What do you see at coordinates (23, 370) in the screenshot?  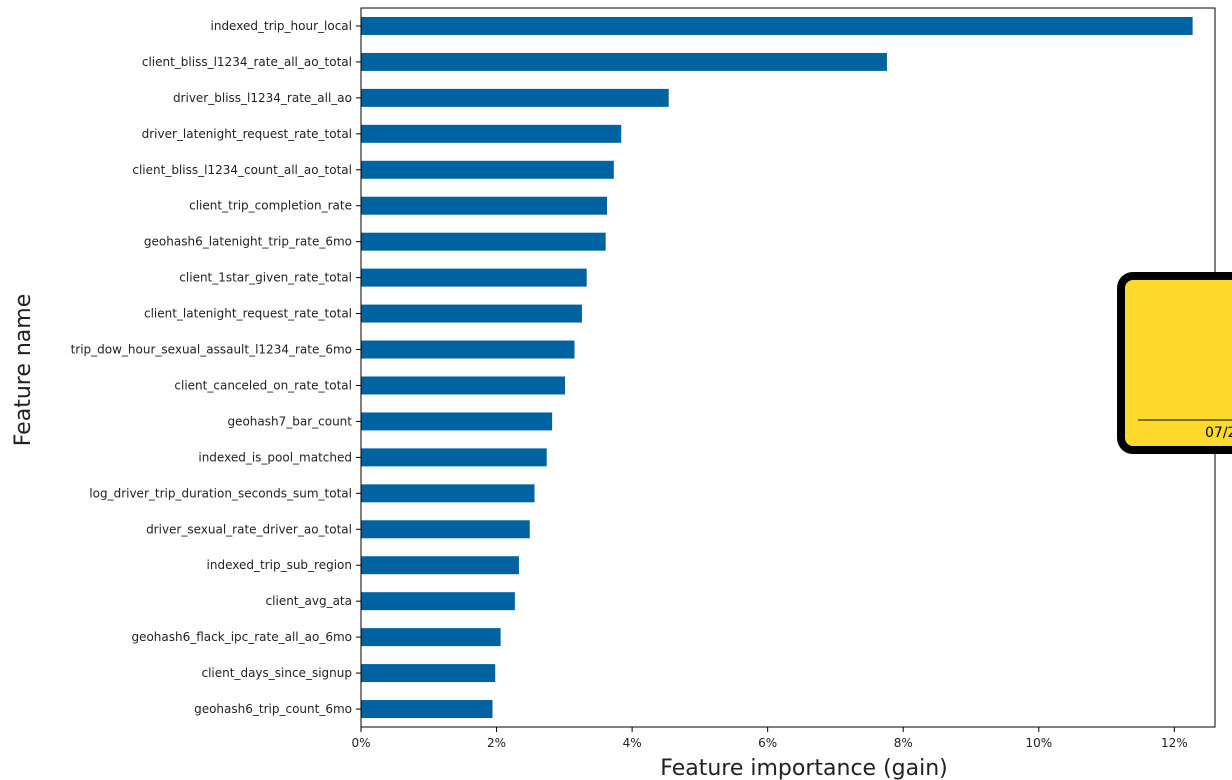 I see `y-axis-title: Feature name` at bounding box center [23, 370].